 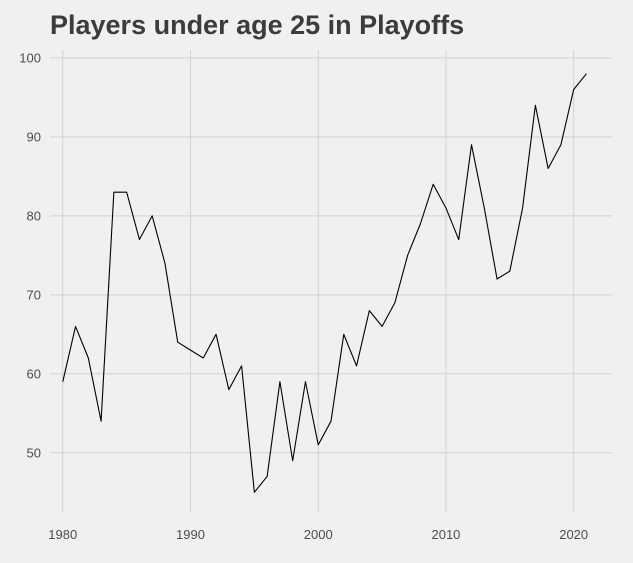 What do you see at coordinates (30, 57) in the screenshot?
I see `y-tick-label-100: 100` at bounding box center [30, 57].